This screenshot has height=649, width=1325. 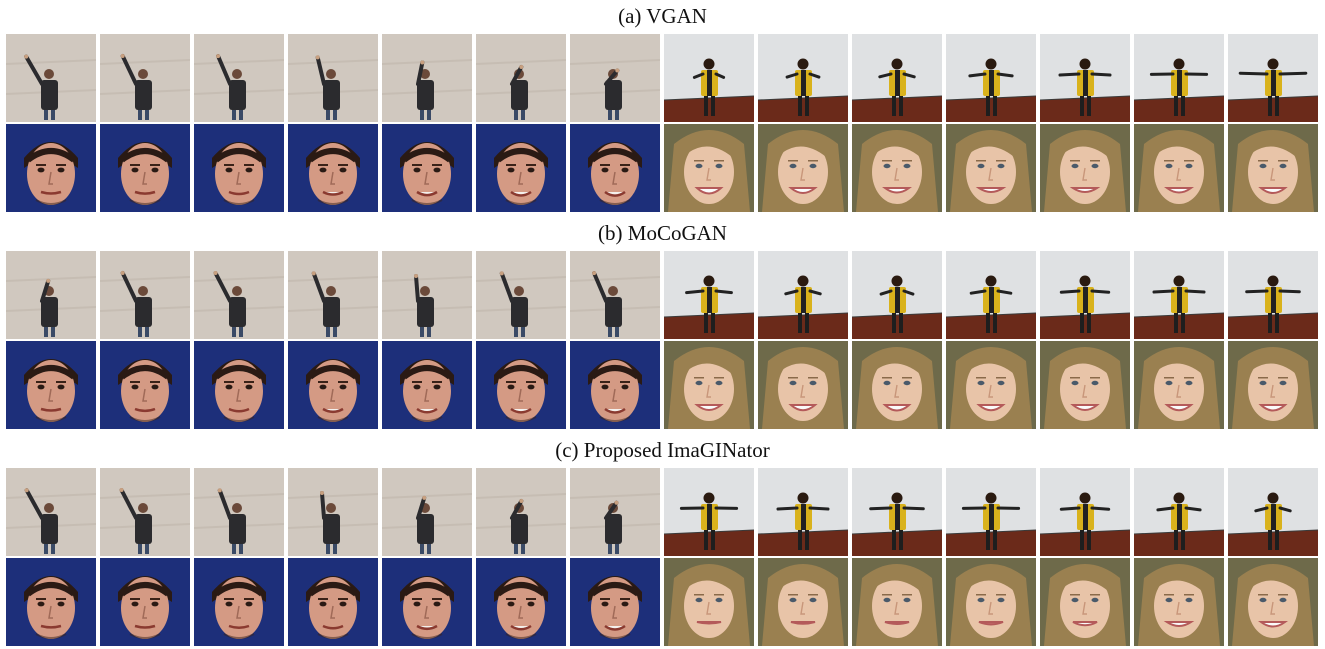 What do you see at coordinates (662, 233) in the screenshot?
I see `section-title-mocogan: (b) MoCoGAN` at bounding box center [662, 233].